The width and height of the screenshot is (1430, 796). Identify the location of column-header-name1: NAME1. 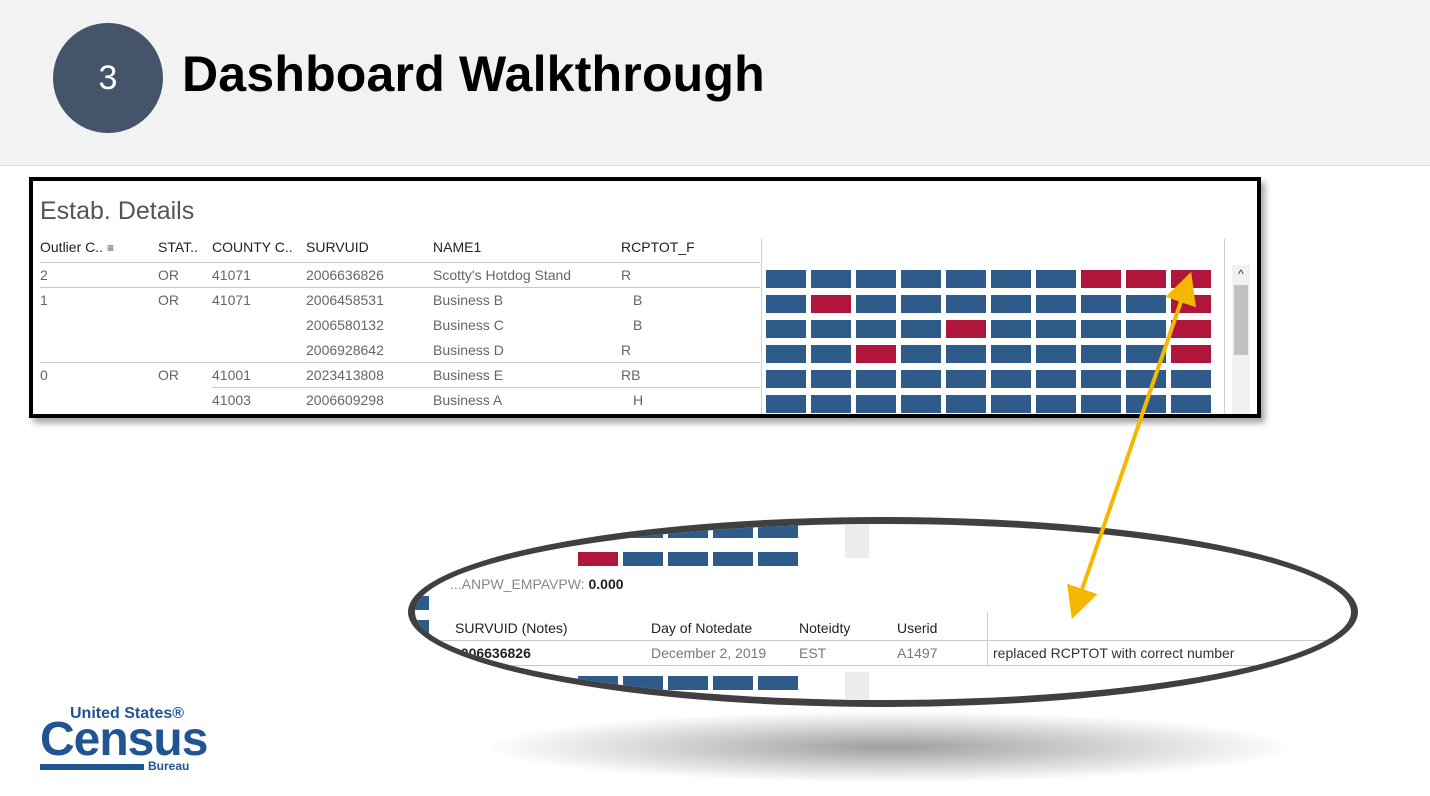
(457, 247).